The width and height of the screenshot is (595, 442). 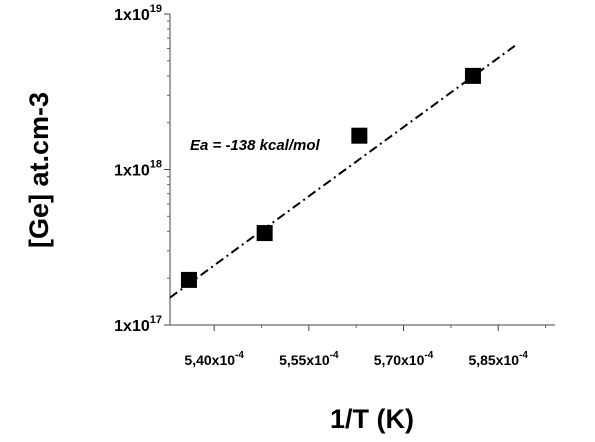 What do you see at coordinates (138, 169) in the screenshot?
I see `y-tick-label: 1x10¹⁸` at bounding box center [138, 169].